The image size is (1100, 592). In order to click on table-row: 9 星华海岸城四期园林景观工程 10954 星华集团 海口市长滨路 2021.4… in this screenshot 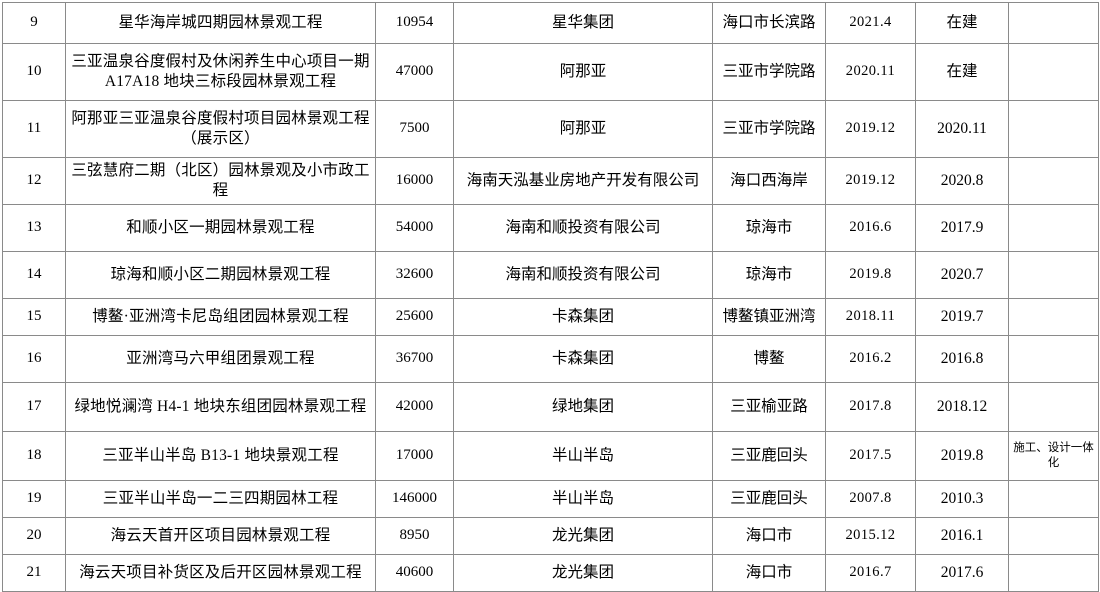, I will do `click(550, 23)`.